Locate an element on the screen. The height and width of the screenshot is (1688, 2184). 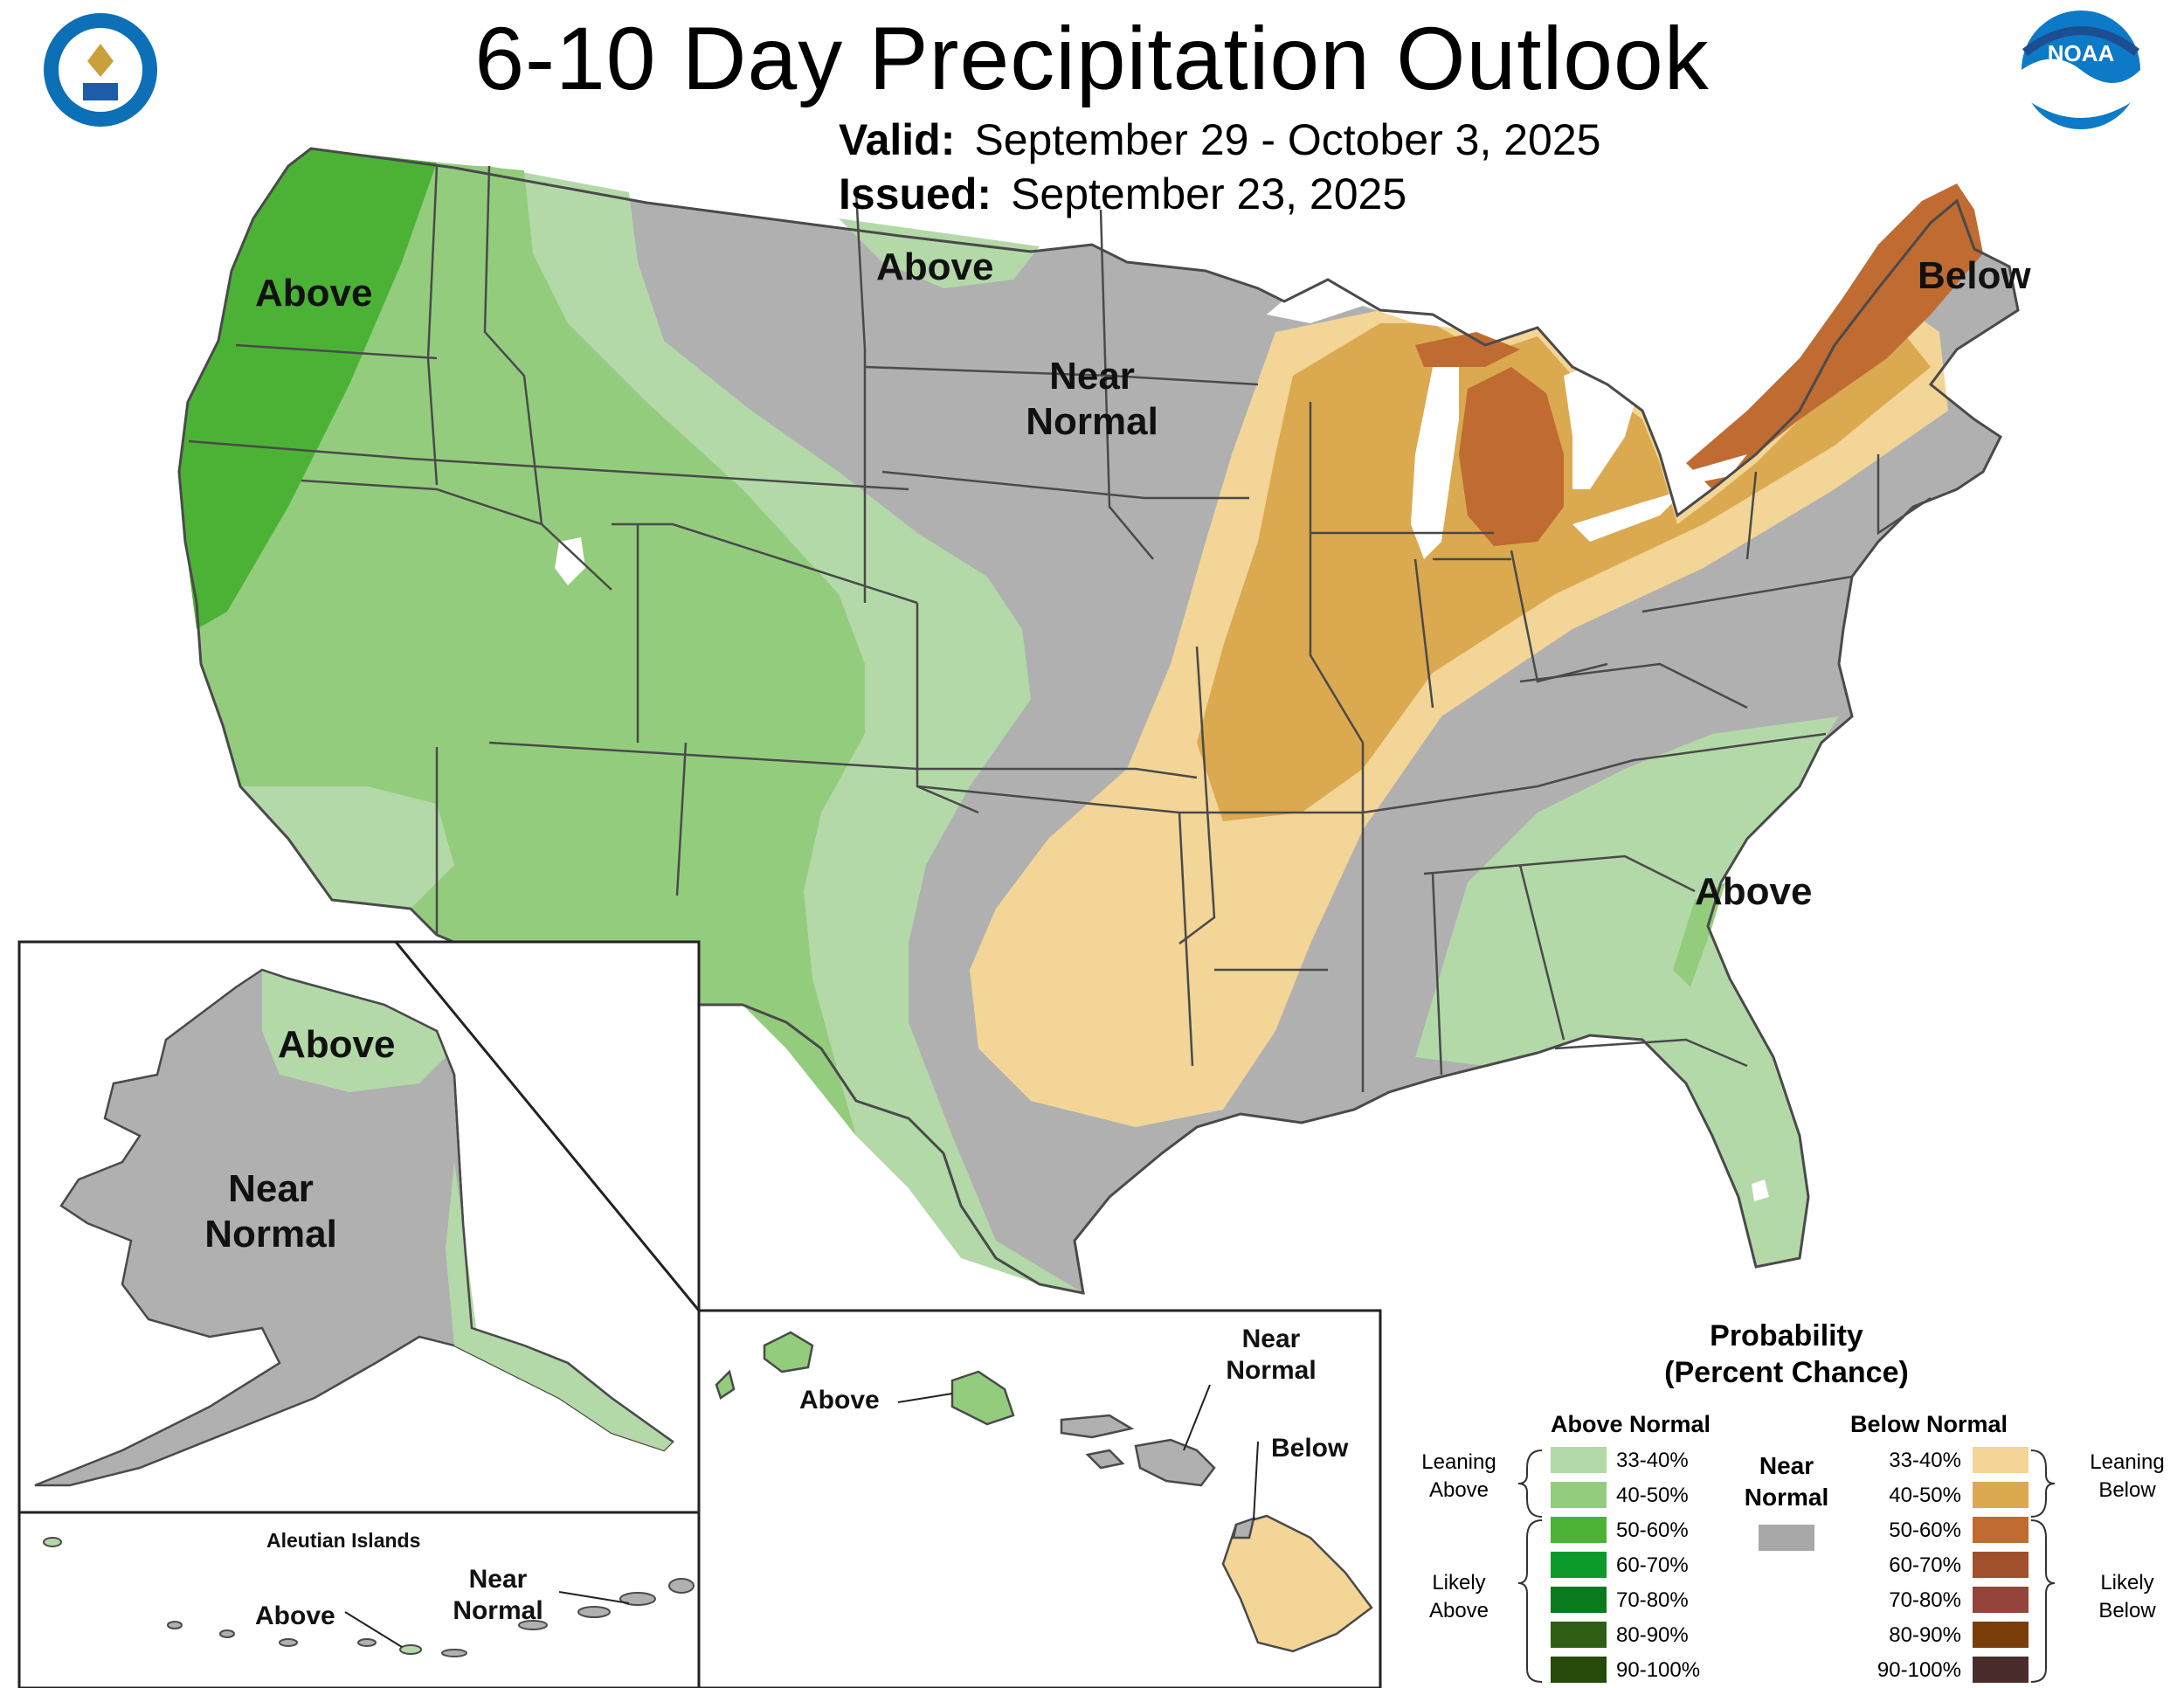
legend-leaning-below: Leaning Below is located at coordinates (2127, 1476).